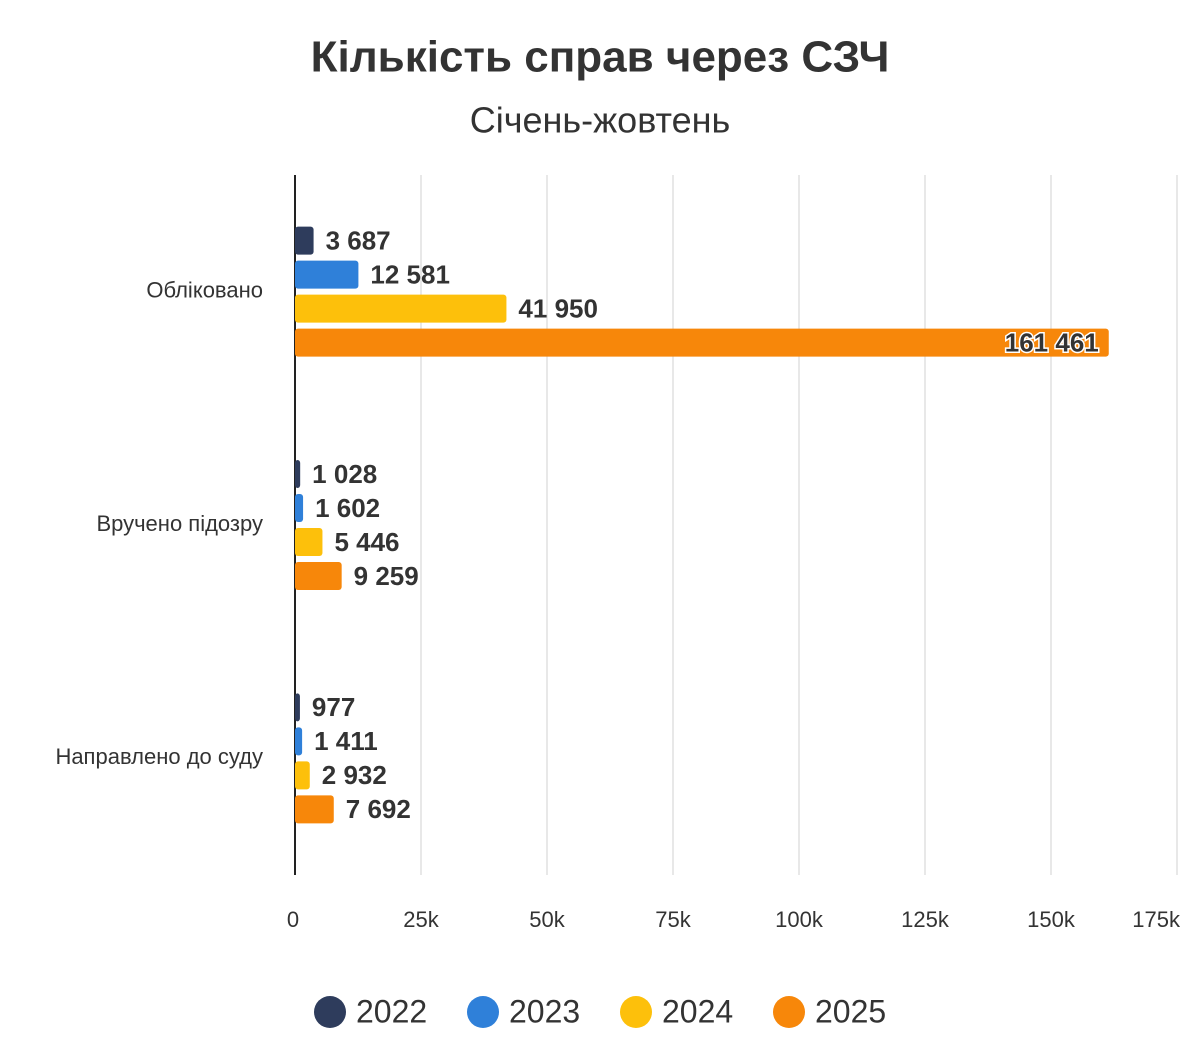 This screenshot has height=1064, width=1200. I want to click on y-tick-label: Обліковано, so click(204, 289).